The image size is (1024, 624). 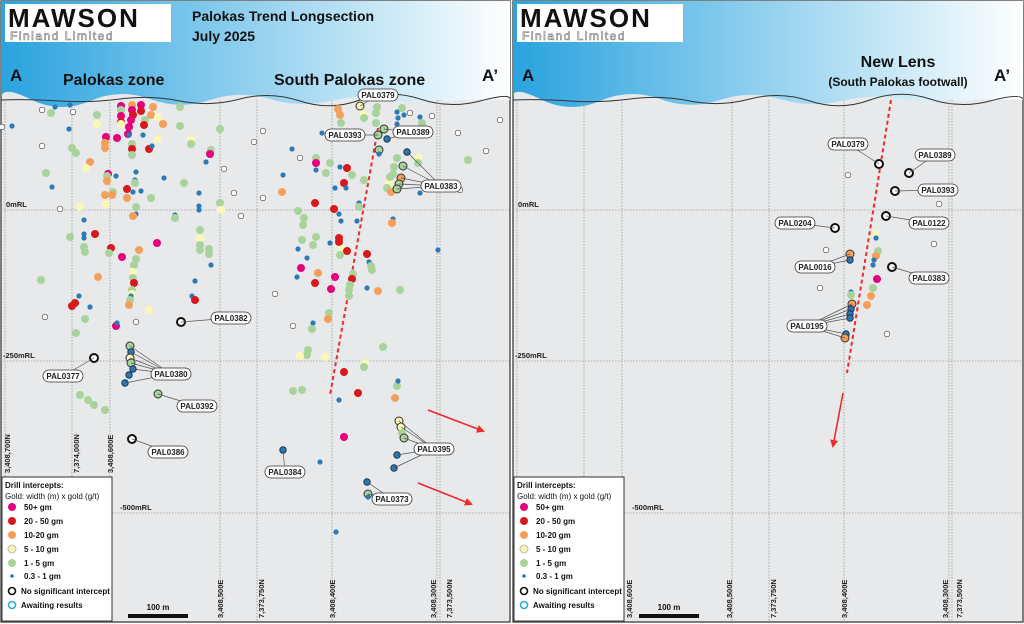 I want to click on logo-subtitle: Finland Limited, so click(x=62, y=36).